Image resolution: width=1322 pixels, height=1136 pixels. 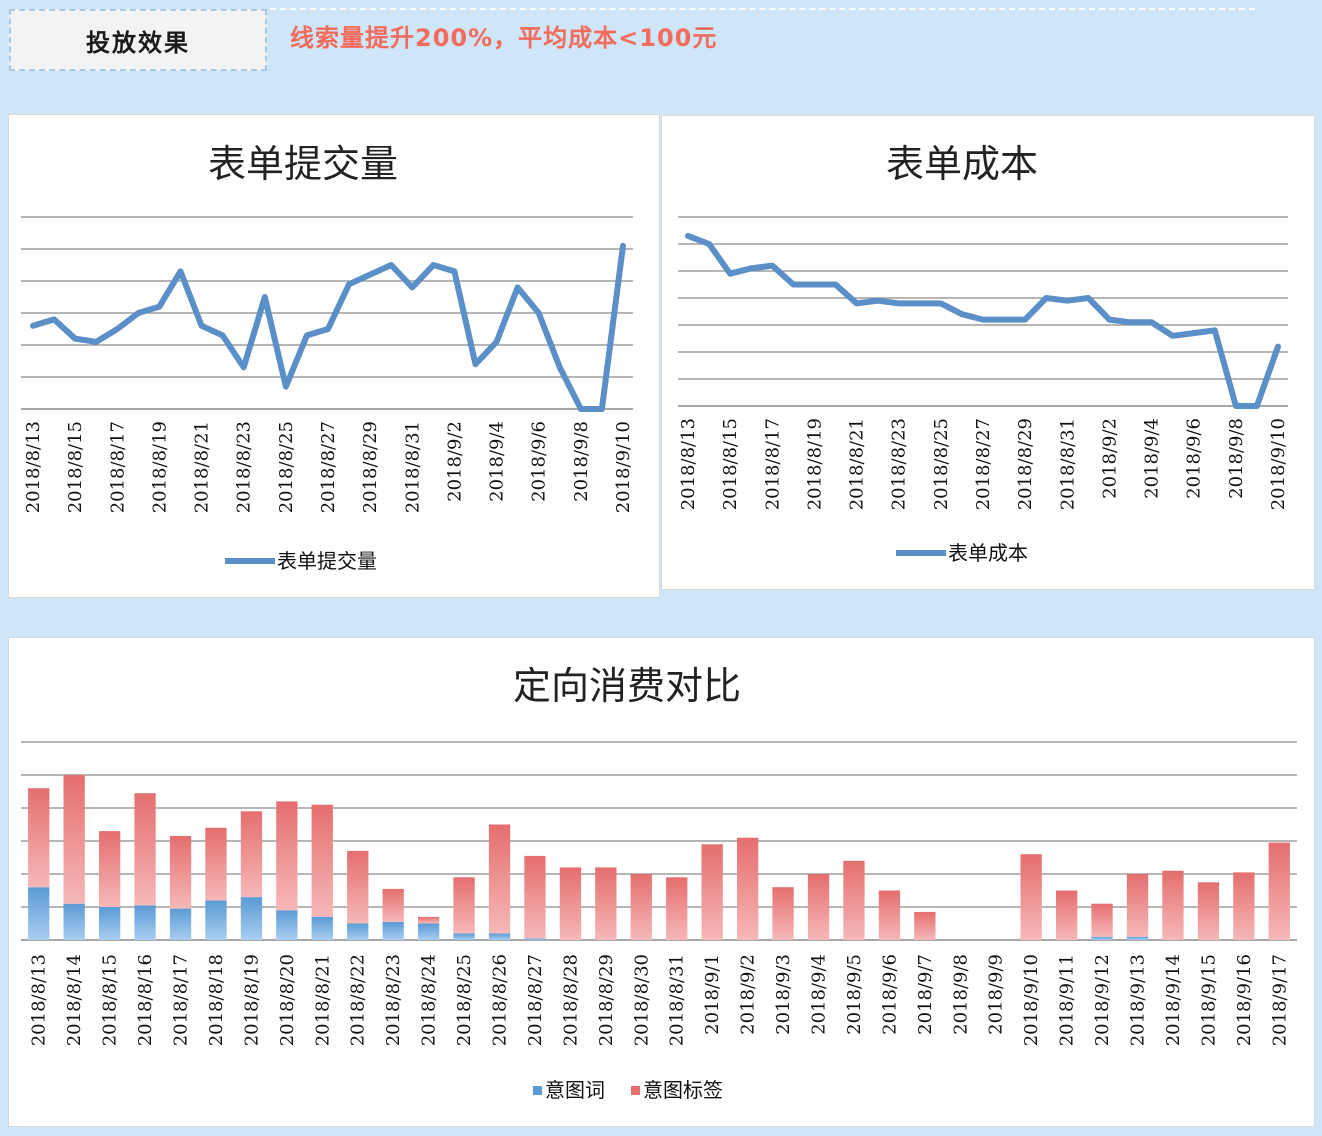 What do you see at coordinates (412, 467) in the screenshot?
I see `submissions-x-tick-label: 2018/8/31` at bounding box center [412, 467].